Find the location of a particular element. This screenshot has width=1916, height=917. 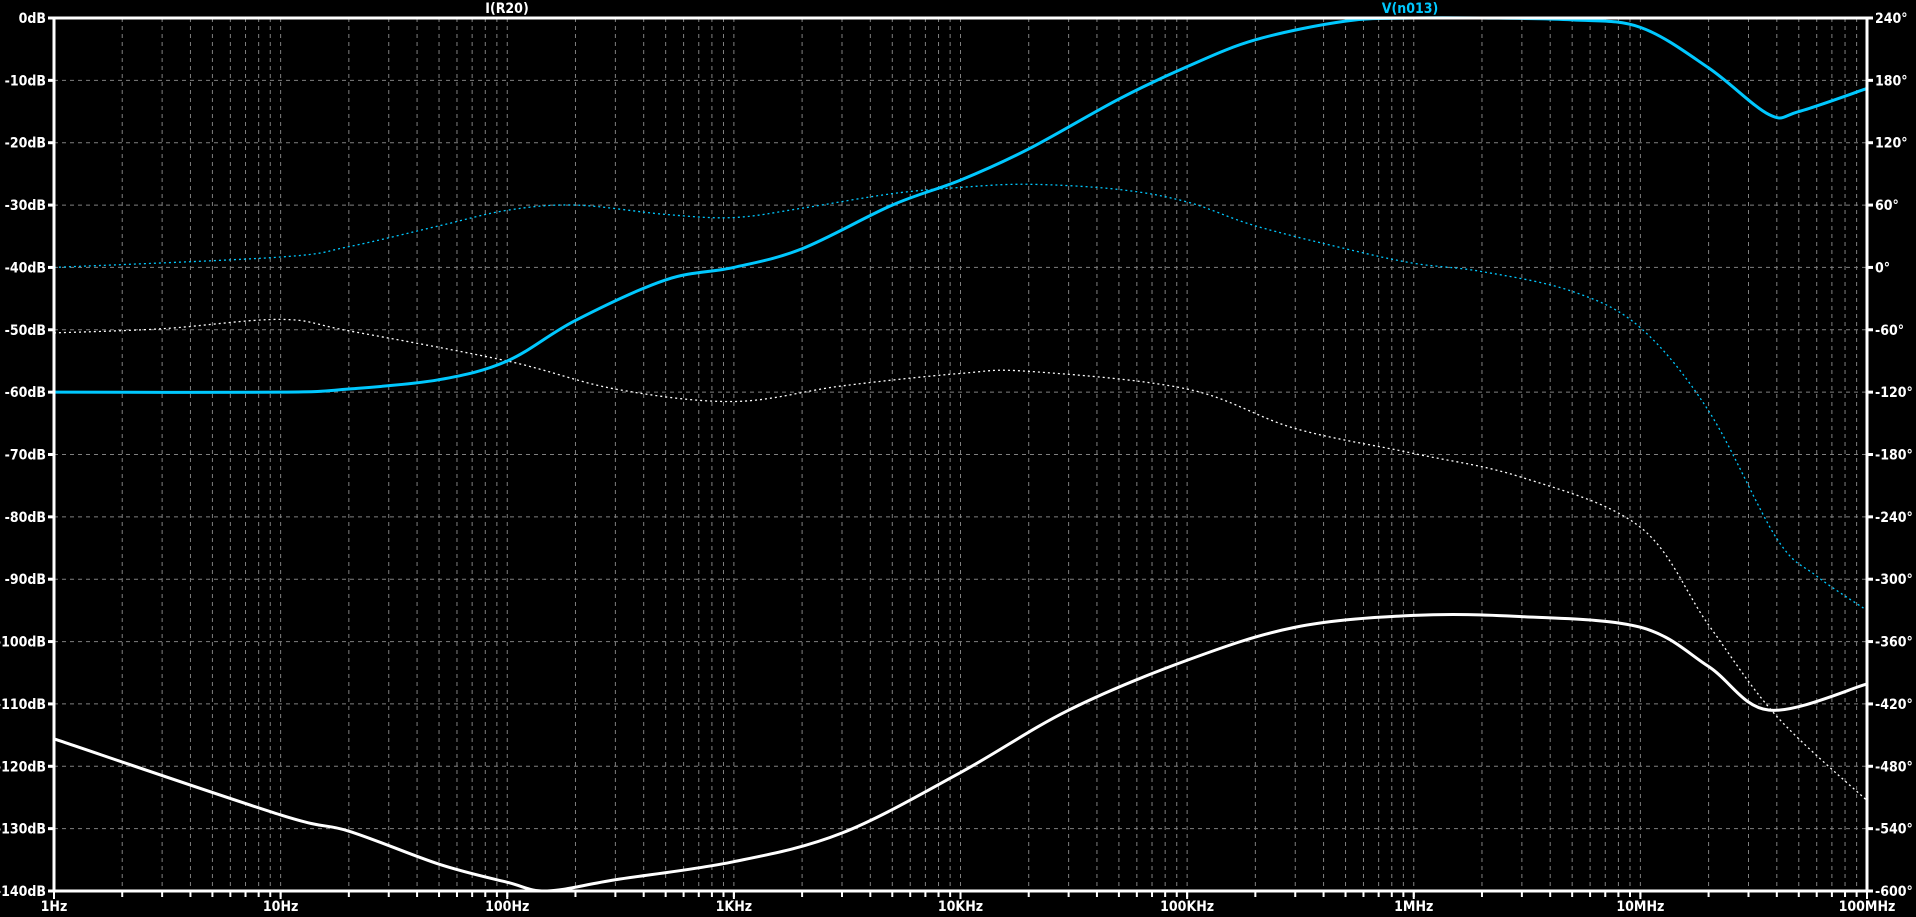

x-tick-label: 1KHz is located at coordinates (734, 907).